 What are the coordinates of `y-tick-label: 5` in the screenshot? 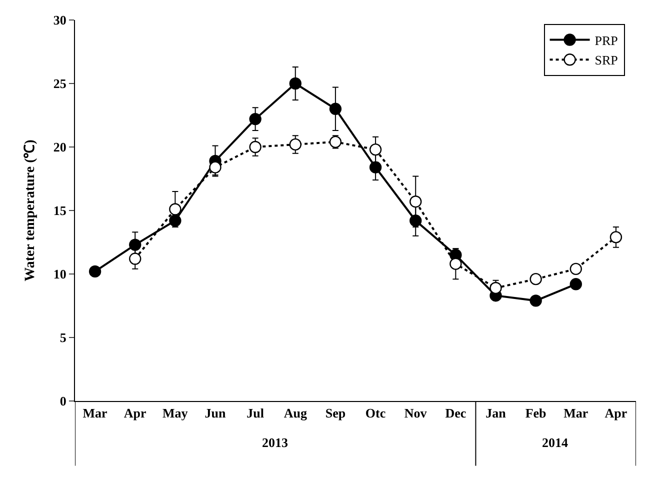 It's located at (63, 338).